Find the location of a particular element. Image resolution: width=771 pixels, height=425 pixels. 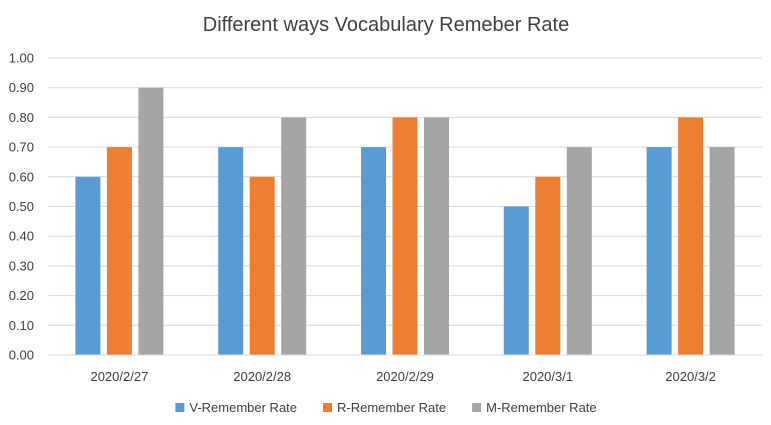

x-tick-label: 2020/2/28 is located at coordinates (262, 376).